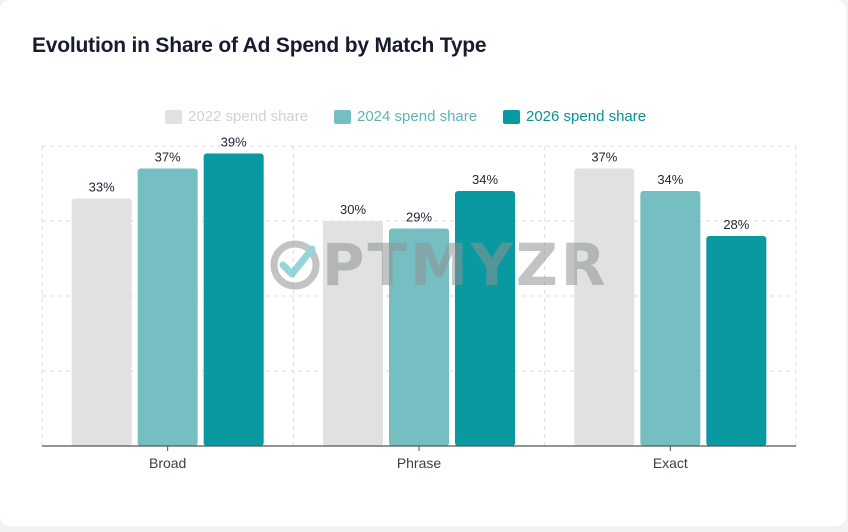  What do you see at coordinates (233, 299) in the screenshot?
I see `bar-broad-2026` at bounding box center [233, 299].